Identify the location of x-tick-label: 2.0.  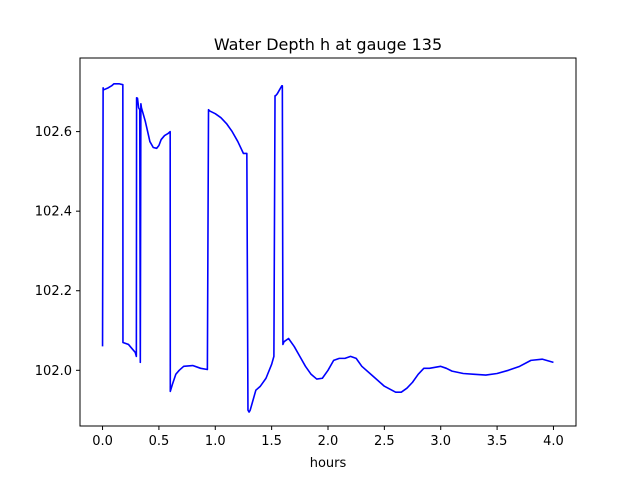
(328, 441).